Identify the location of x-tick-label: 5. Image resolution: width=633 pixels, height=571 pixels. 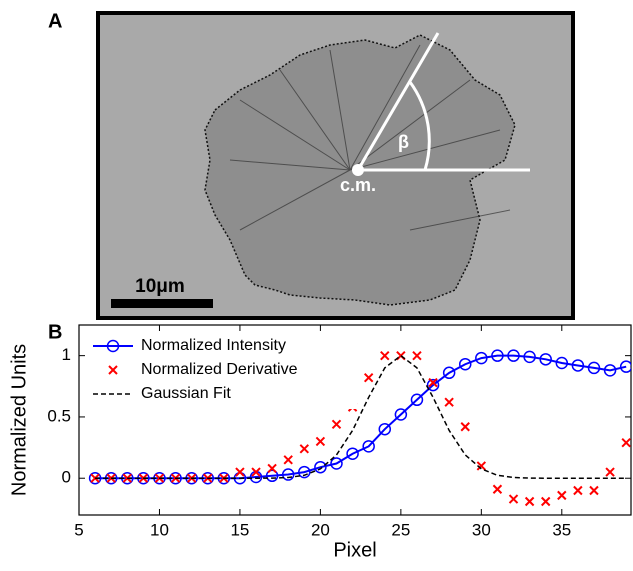
(78, 529).